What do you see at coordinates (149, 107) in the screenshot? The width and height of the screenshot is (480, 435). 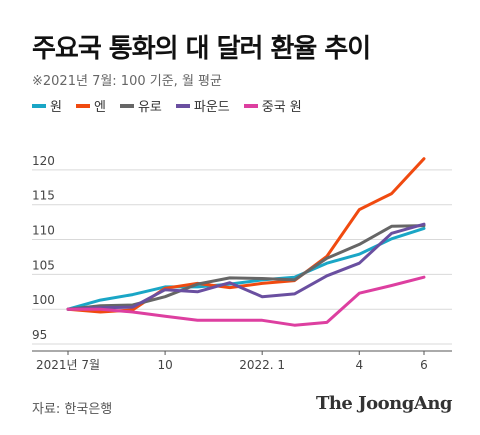 I see `legend-label-2: 유로` at bounding box center [149, 107].